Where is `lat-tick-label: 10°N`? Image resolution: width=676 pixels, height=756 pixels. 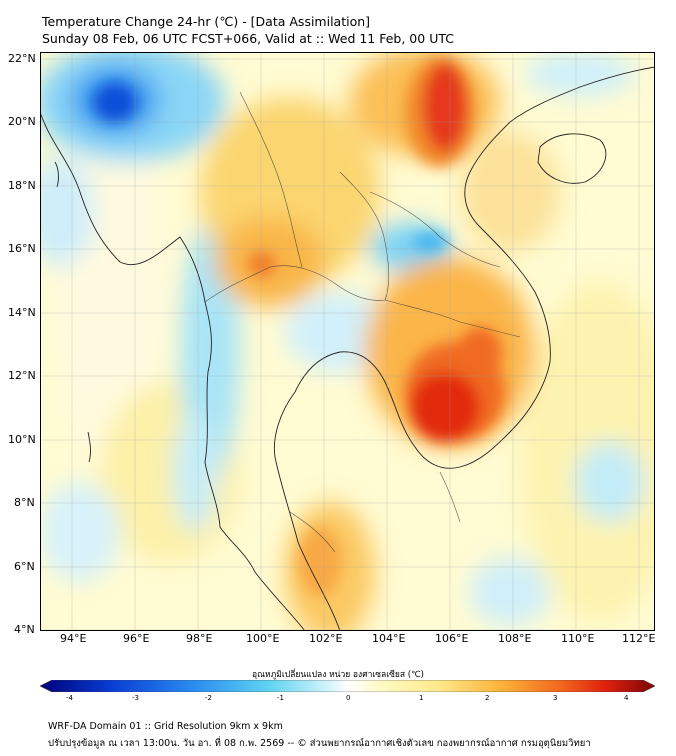
lat-tick-label: 10°N is located at coordinates (22, 439).